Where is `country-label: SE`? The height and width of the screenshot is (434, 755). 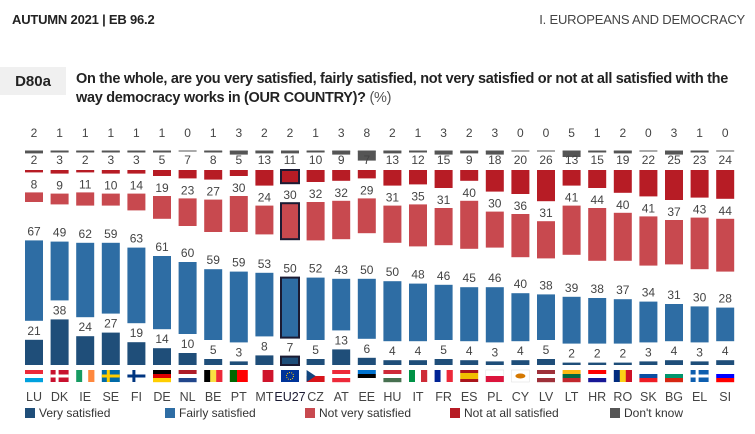 country-label: SE is located at coordinates (110, 397).